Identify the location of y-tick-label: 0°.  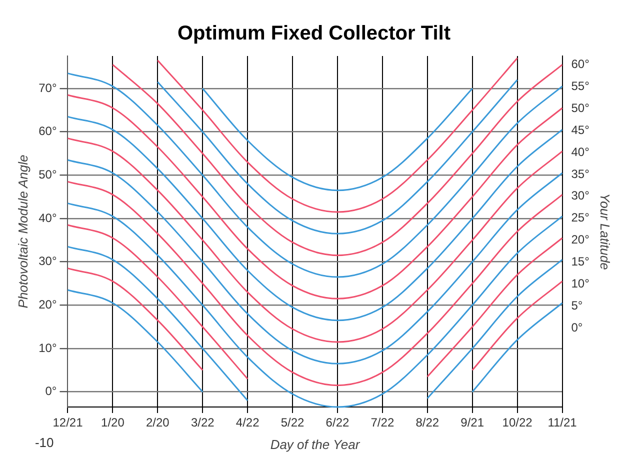
(51, 391).